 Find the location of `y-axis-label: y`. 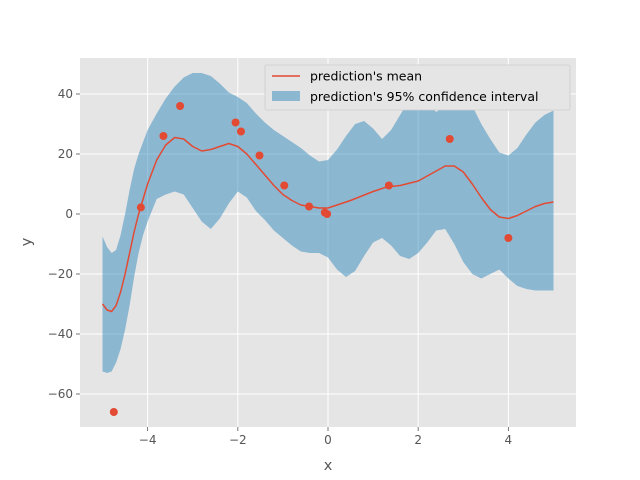

y-axis-label: y is located at coordinates (27, 241).